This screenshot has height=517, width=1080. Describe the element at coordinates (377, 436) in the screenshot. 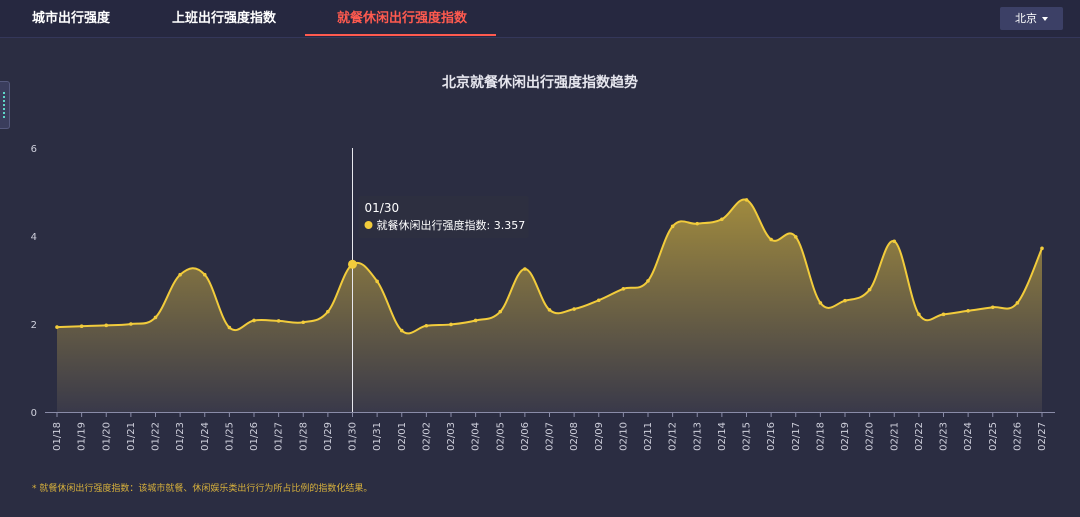

I see `x-tick-label: 01/31` at that location.